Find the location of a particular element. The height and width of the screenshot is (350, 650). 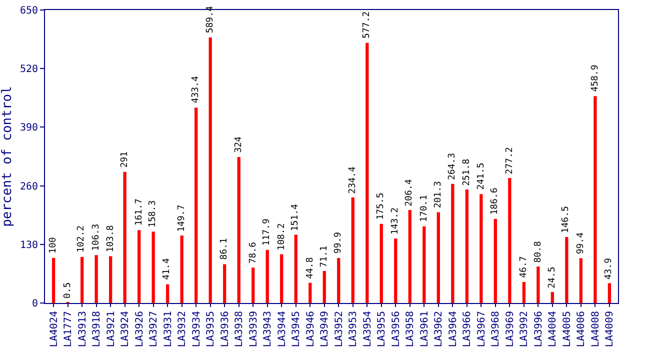

data-label: 324 is located at coordinates (239, 144).